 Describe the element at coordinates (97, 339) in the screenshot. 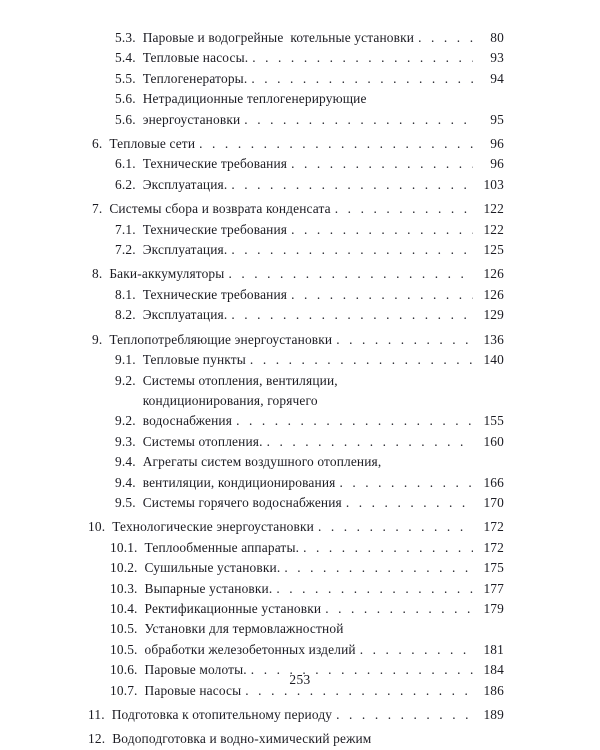

I see `toc-entry-number: 9.` at that location.